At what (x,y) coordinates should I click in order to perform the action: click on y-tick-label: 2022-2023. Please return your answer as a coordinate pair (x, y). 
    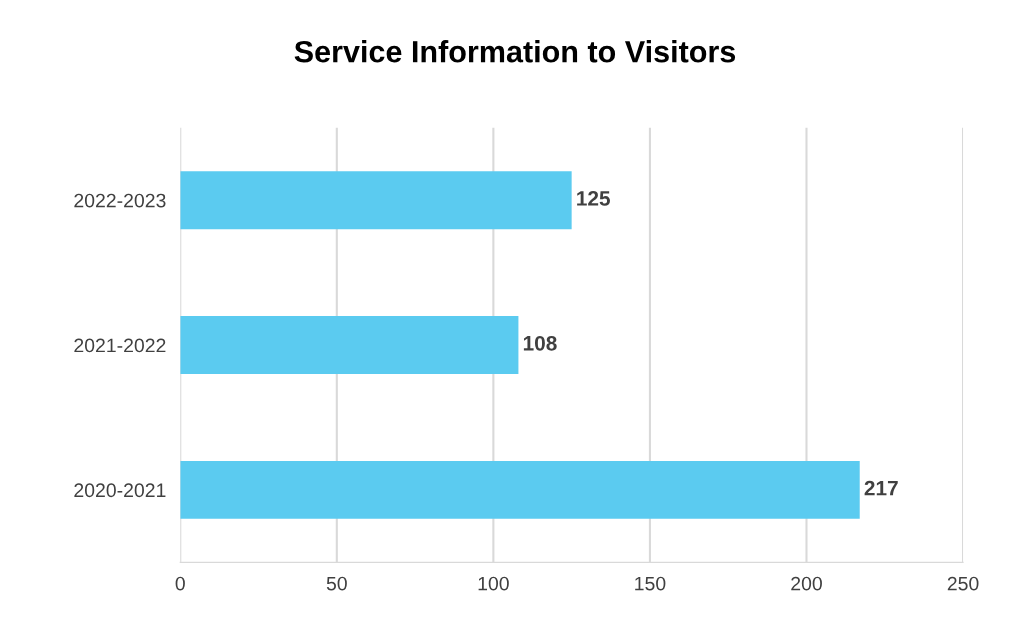
    Looking at the image, I should click on (120, 200).